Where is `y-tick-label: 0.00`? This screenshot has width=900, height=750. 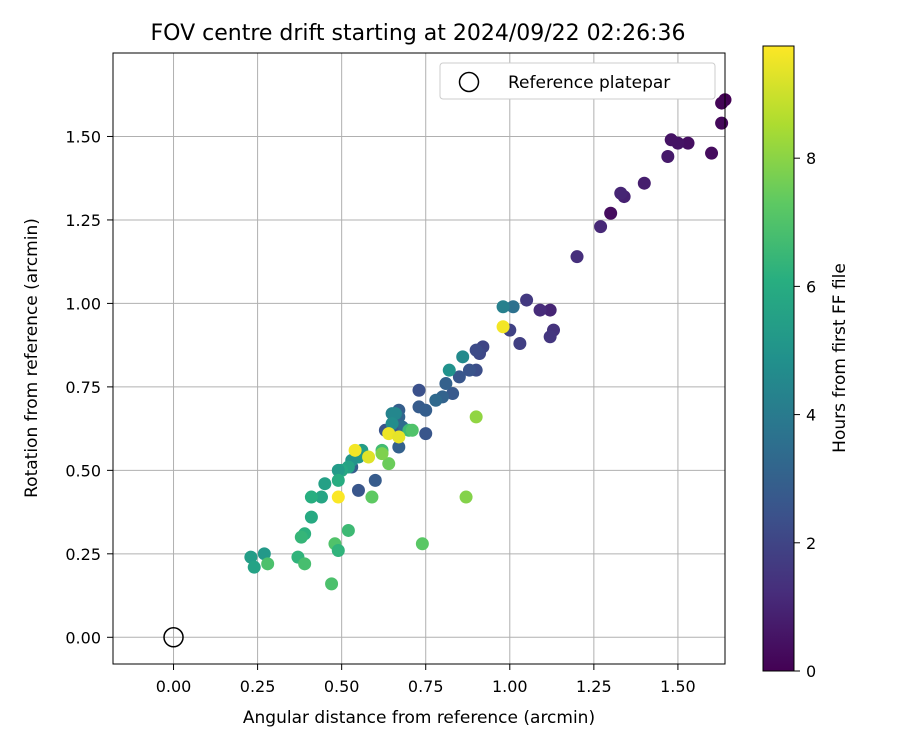
y-tick-label: 0.00 is located at coordinates (83, 637).